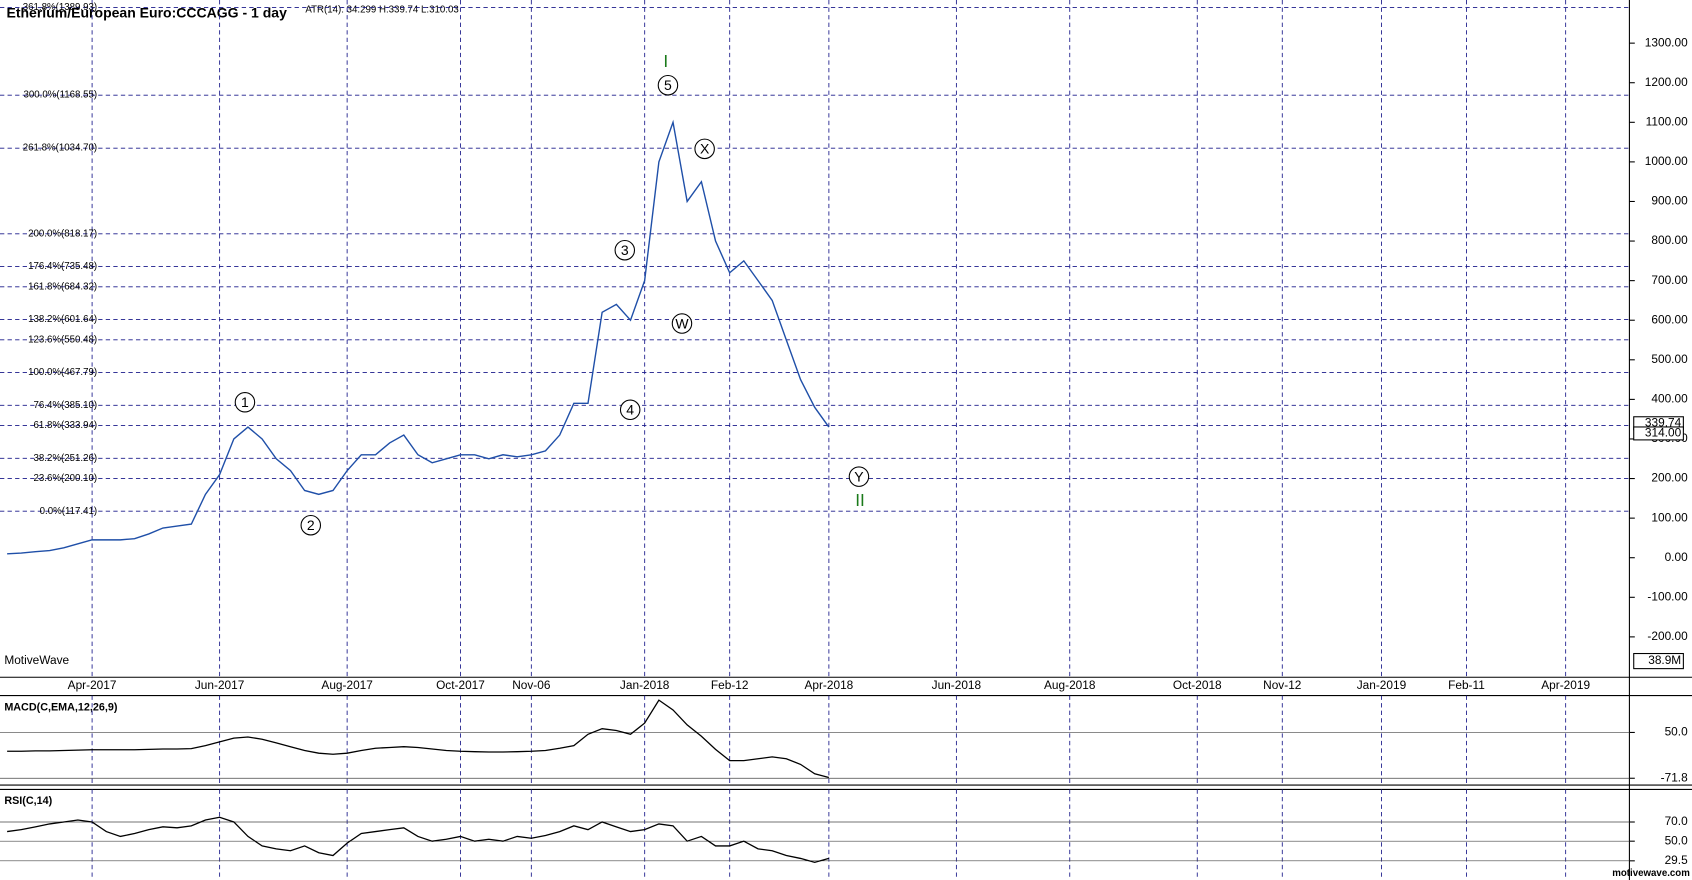 The image size is (1692, 880). What do you see at coordinates (1651, 873) in the screenshot?
I see `site: motivewave.com` at bounding box center [1651, 873].